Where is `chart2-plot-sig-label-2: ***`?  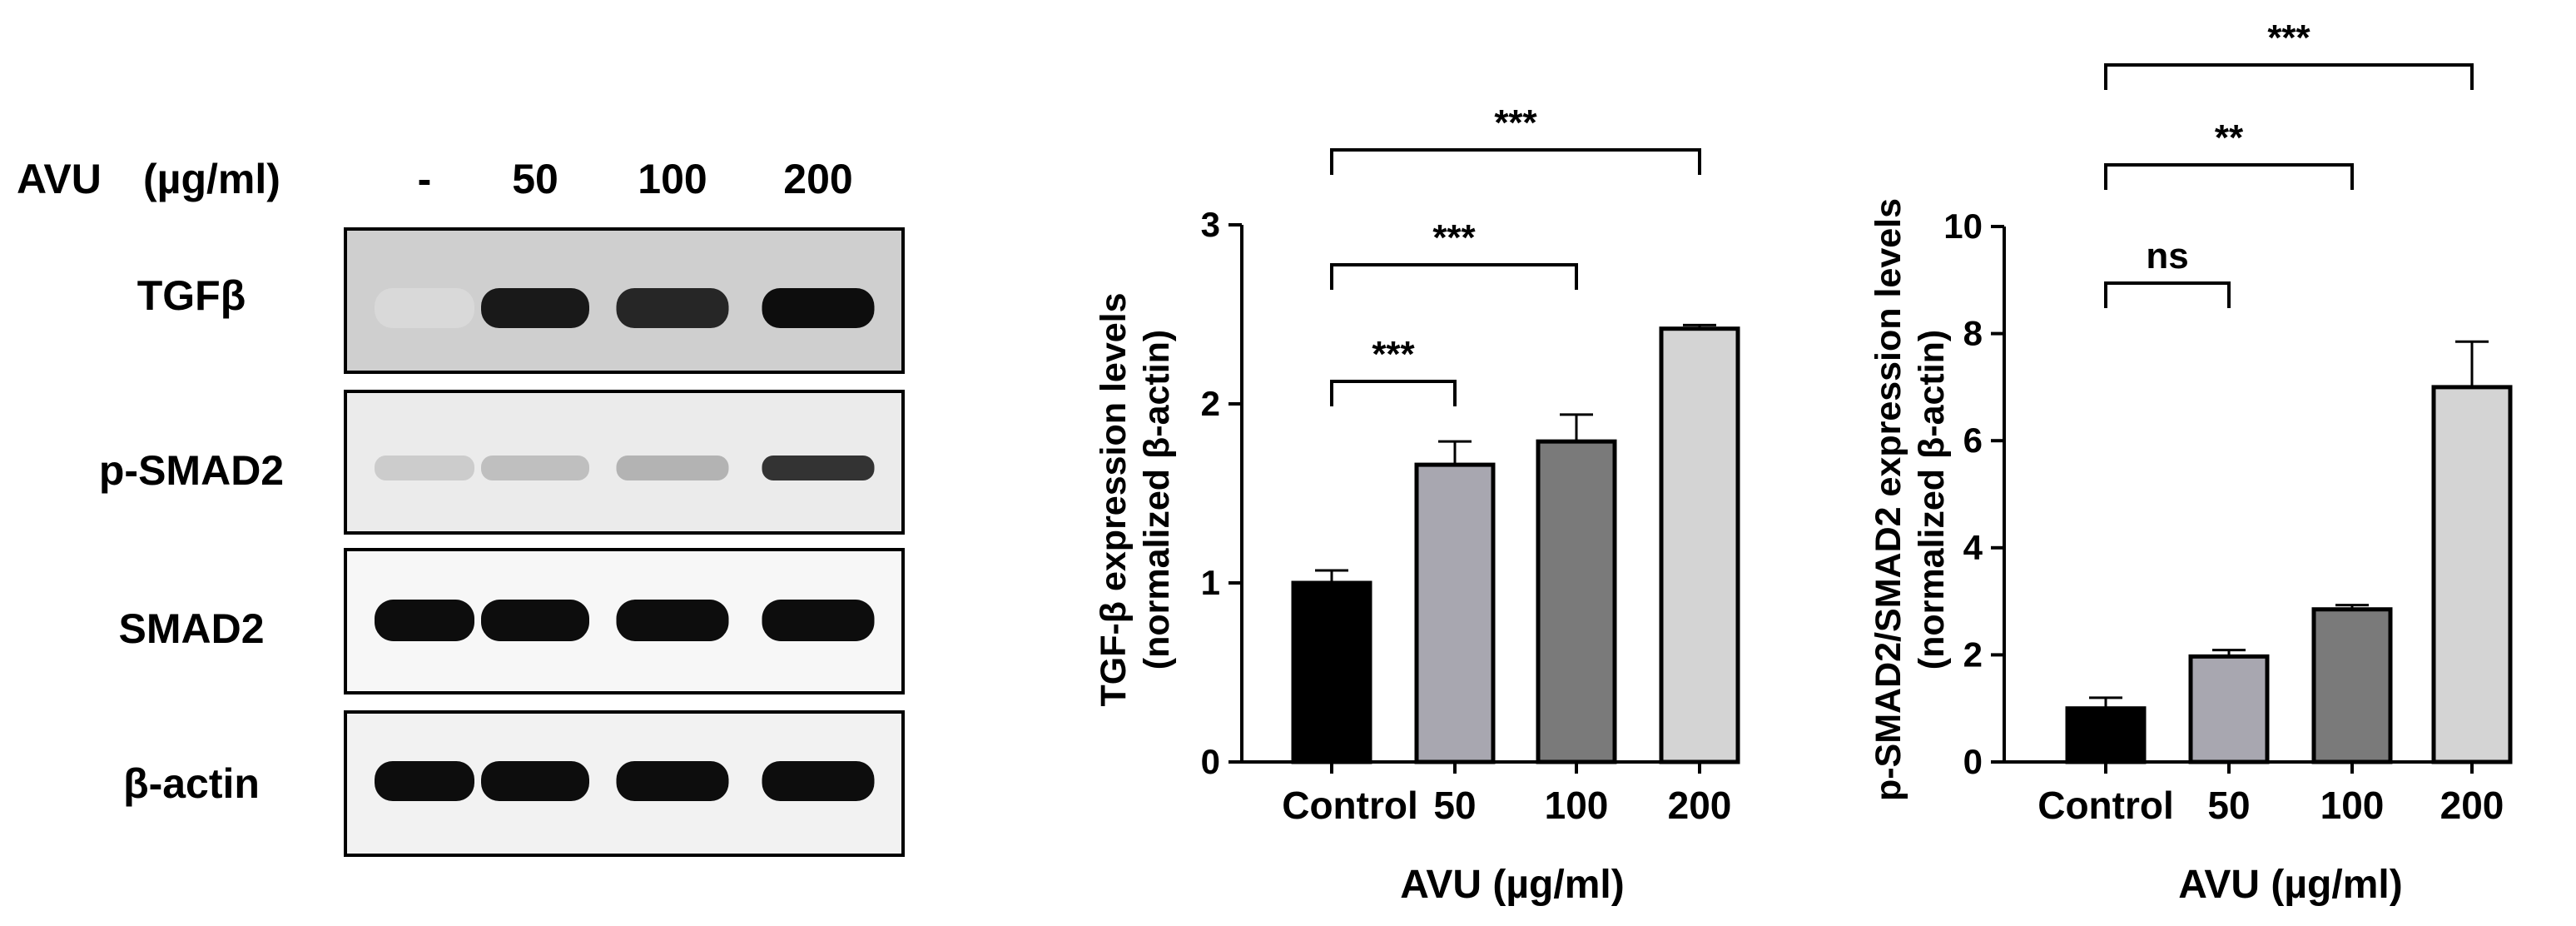
chart2-plot-sig-label-2: *** is located at coordinates (2288, 37).